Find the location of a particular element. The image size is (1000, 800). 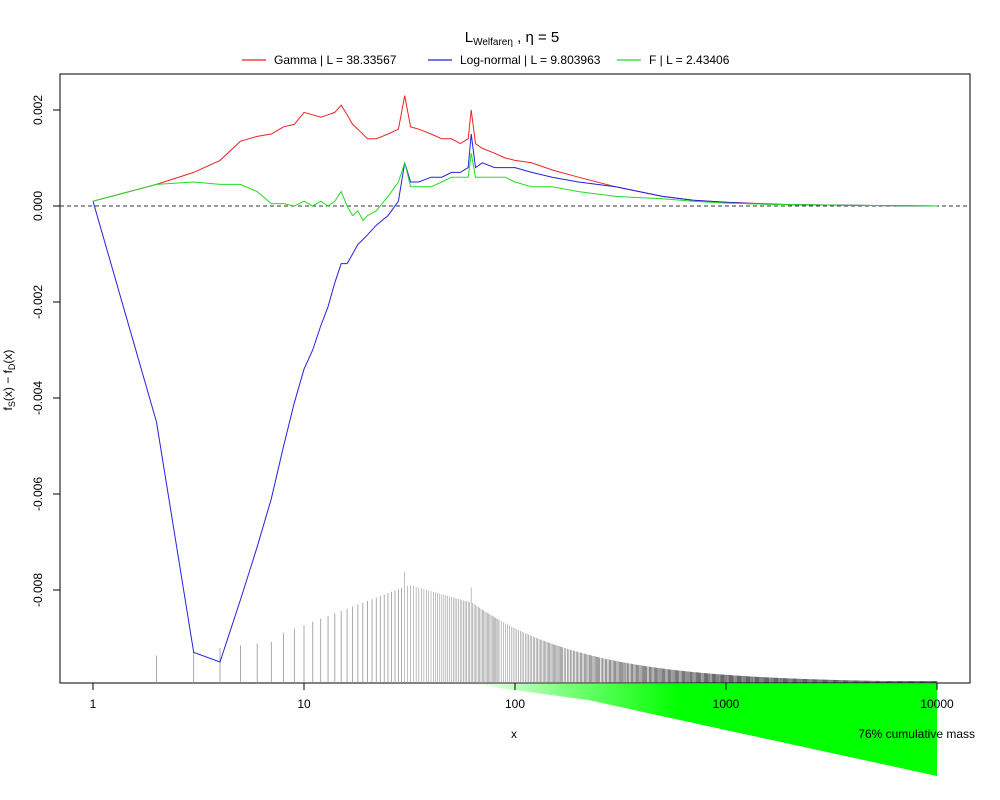

legend-label-gamma: Gamma | L = 38.33567 is located at coordinates (335, 60).